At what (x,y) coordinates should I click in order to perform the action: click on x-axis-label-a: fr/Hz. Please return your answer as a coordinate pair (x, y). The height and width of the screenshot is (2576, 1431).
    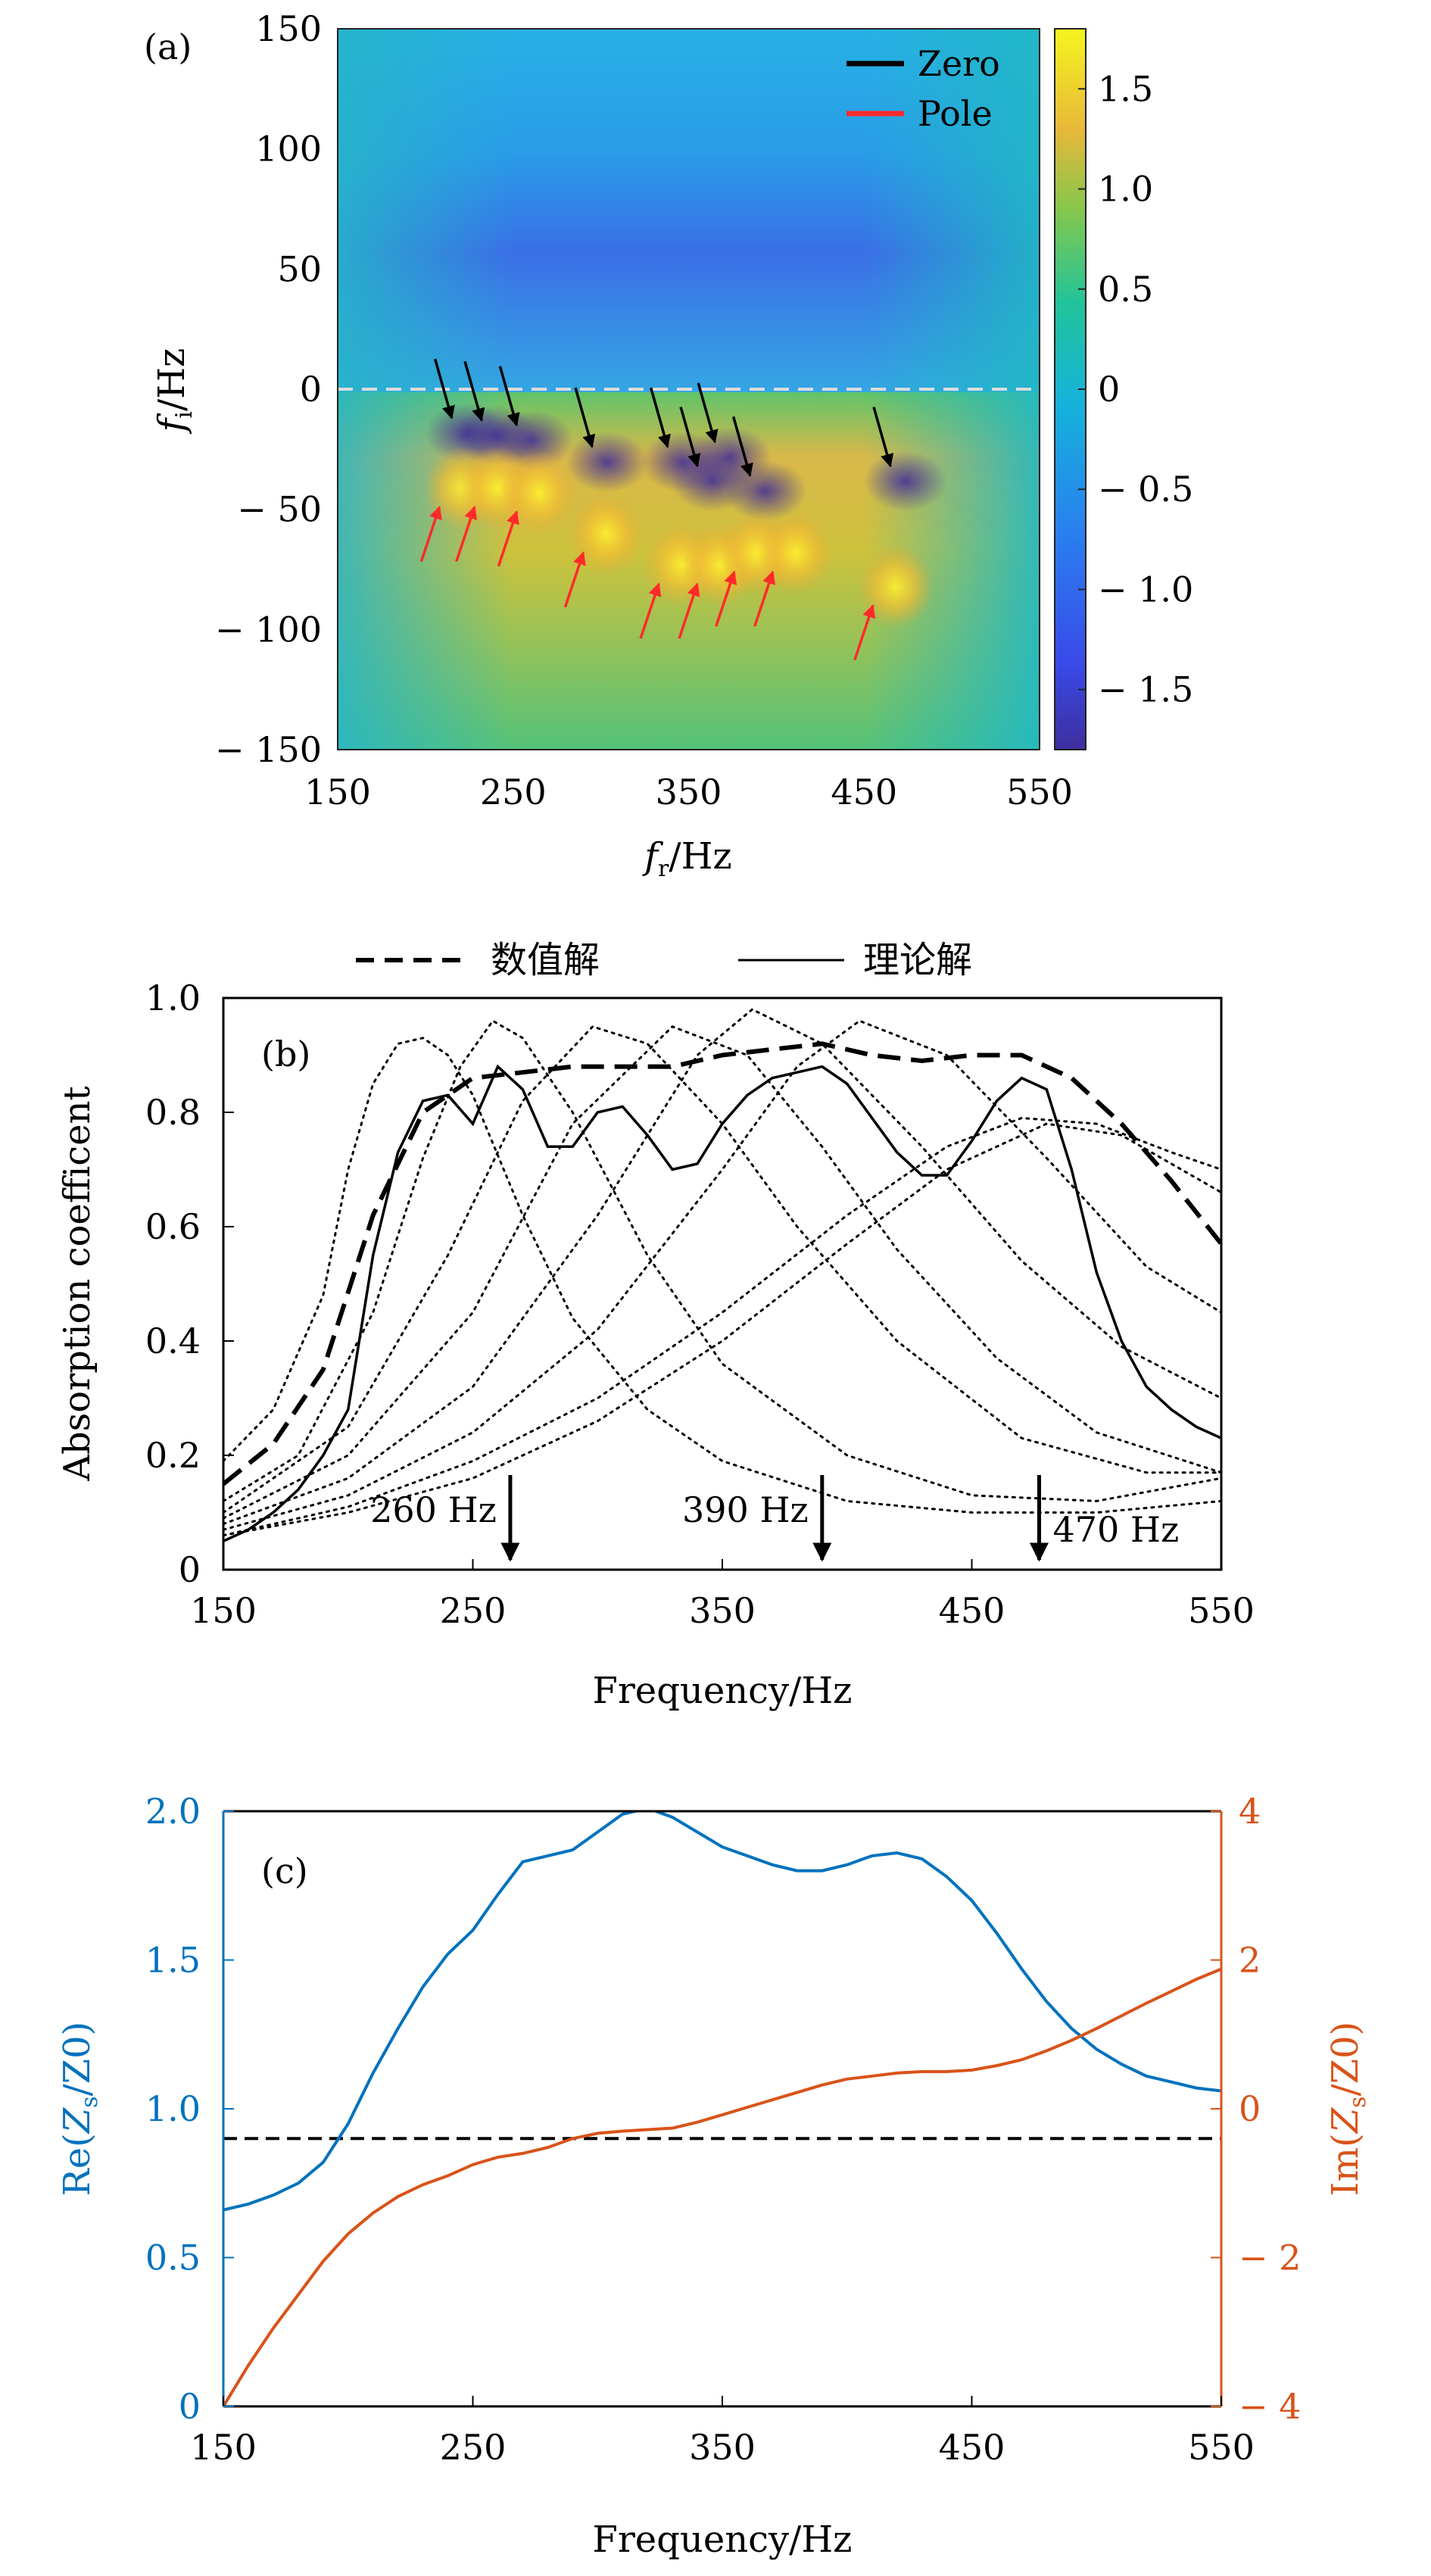
    Looking at the image, I should click on (686, 858).